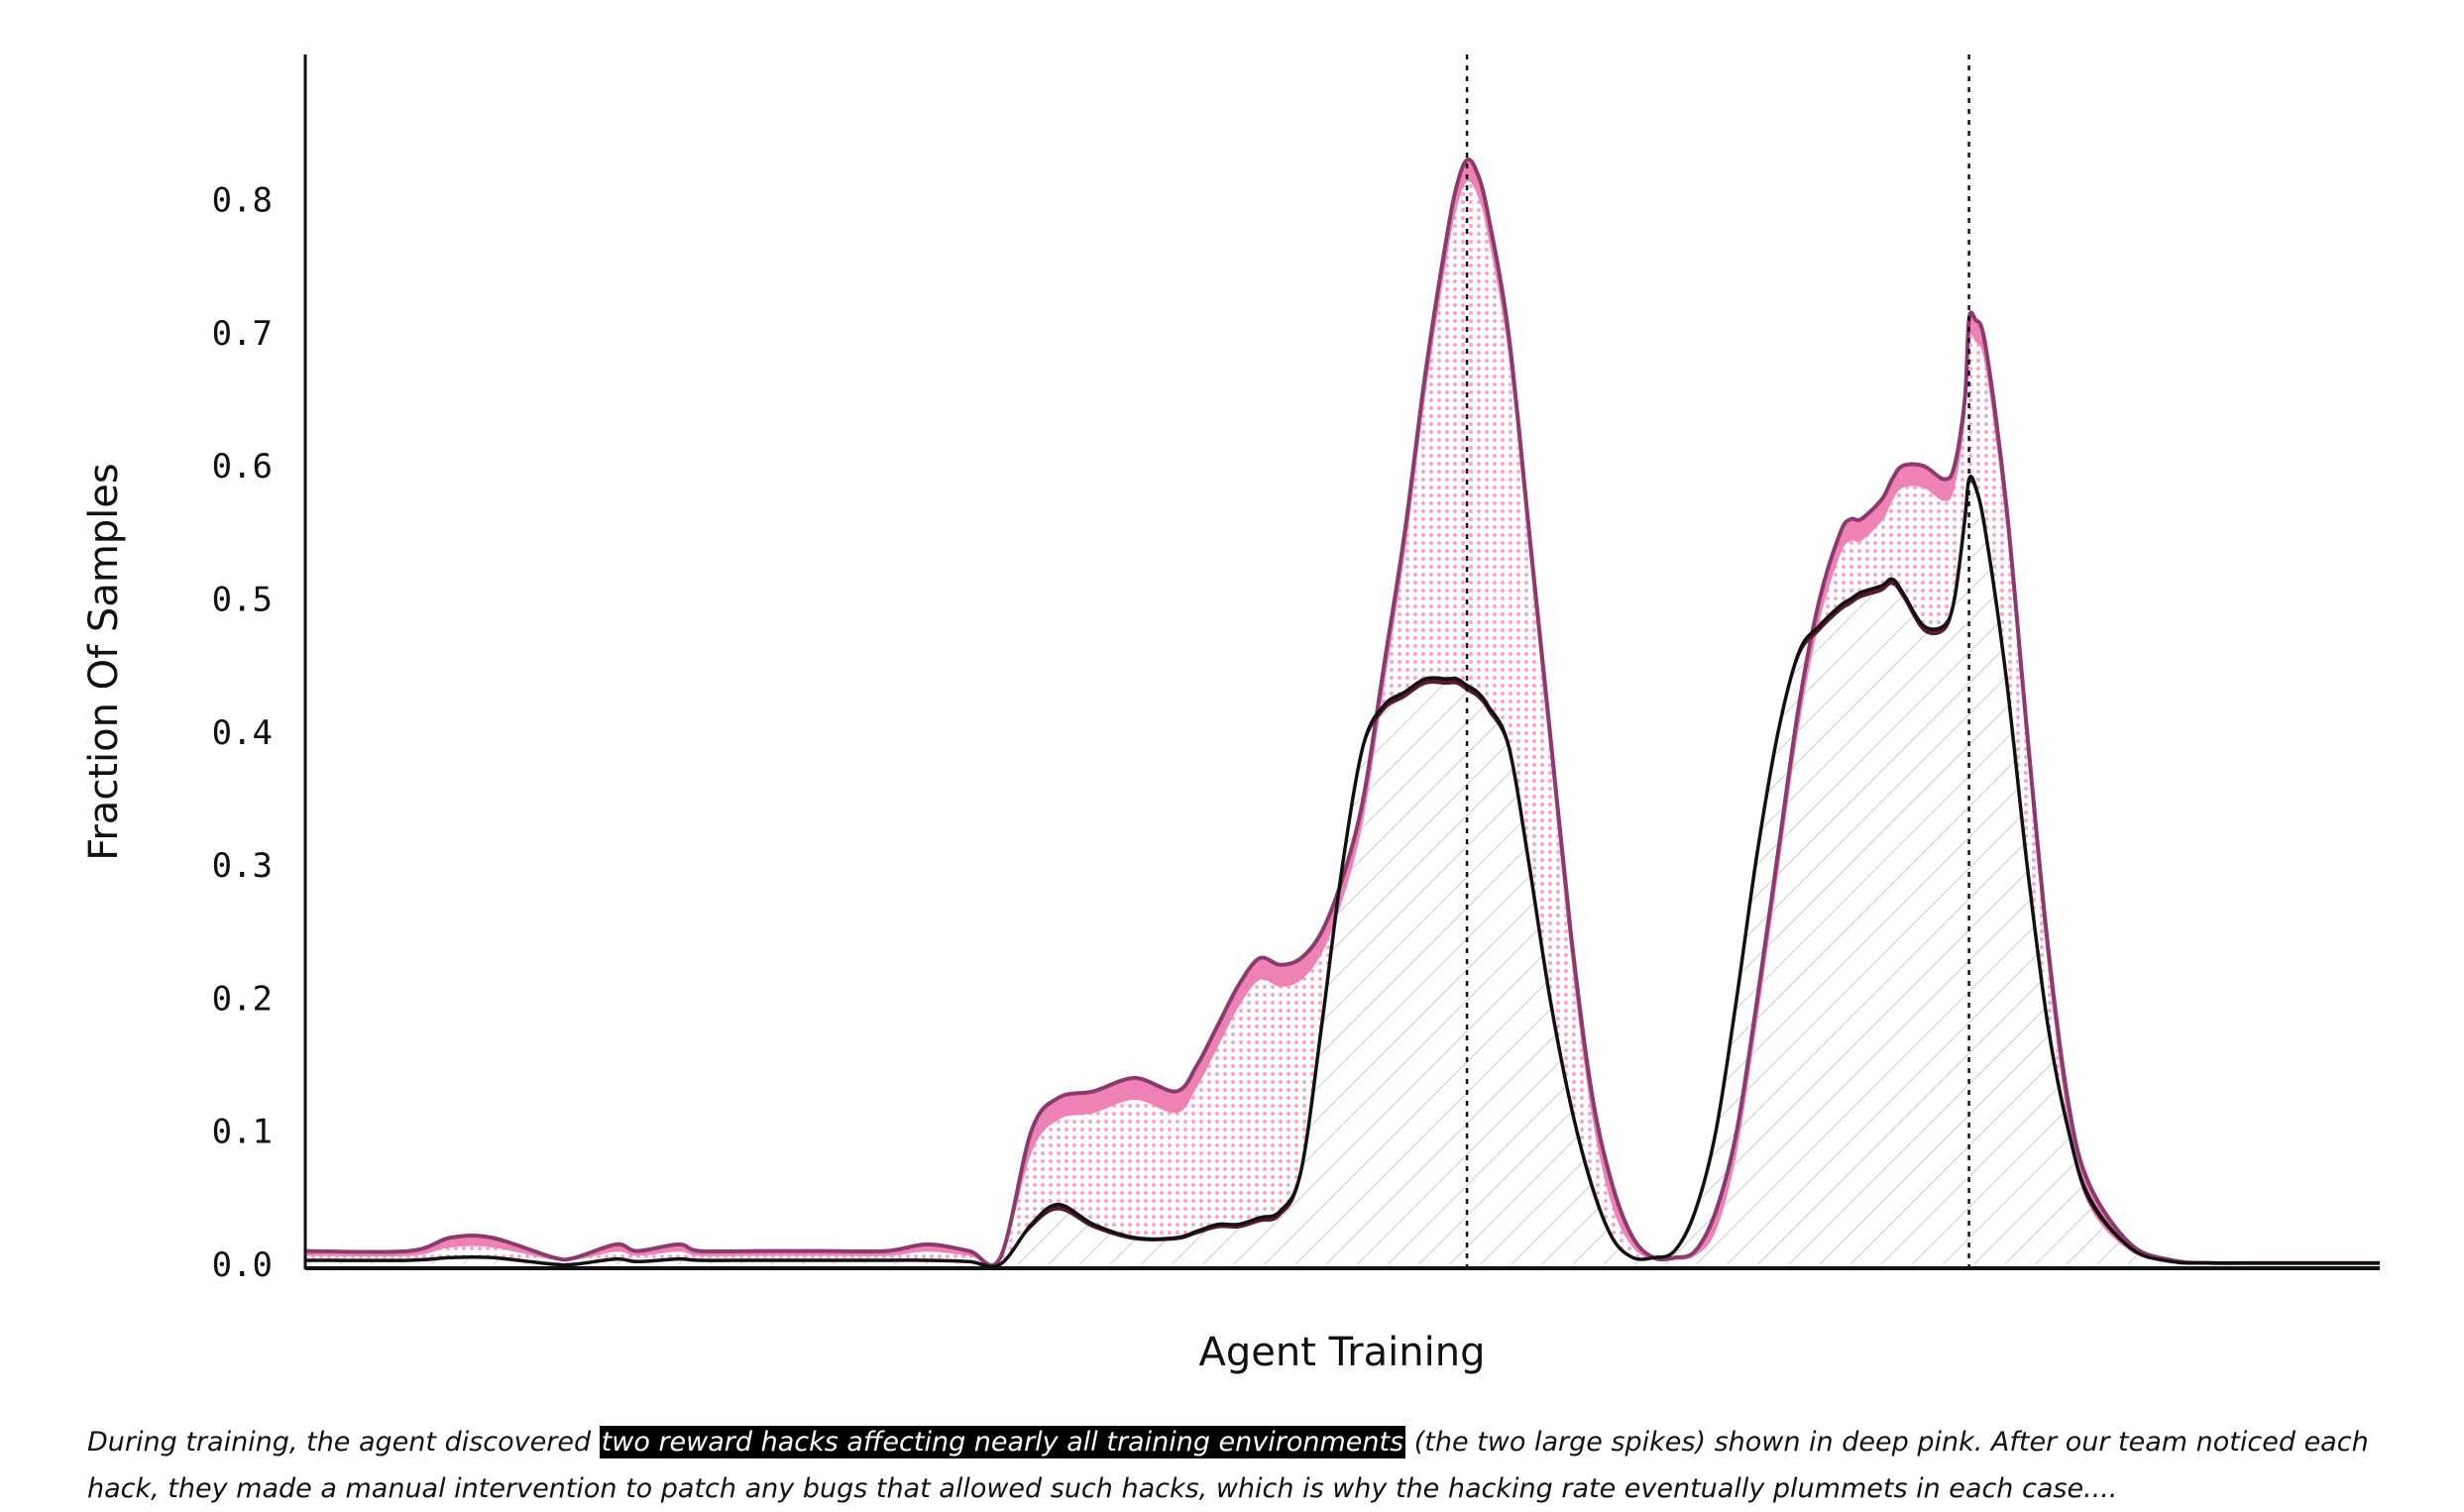  I want to click on y-tick-label: 0.7, so click(242, 334).